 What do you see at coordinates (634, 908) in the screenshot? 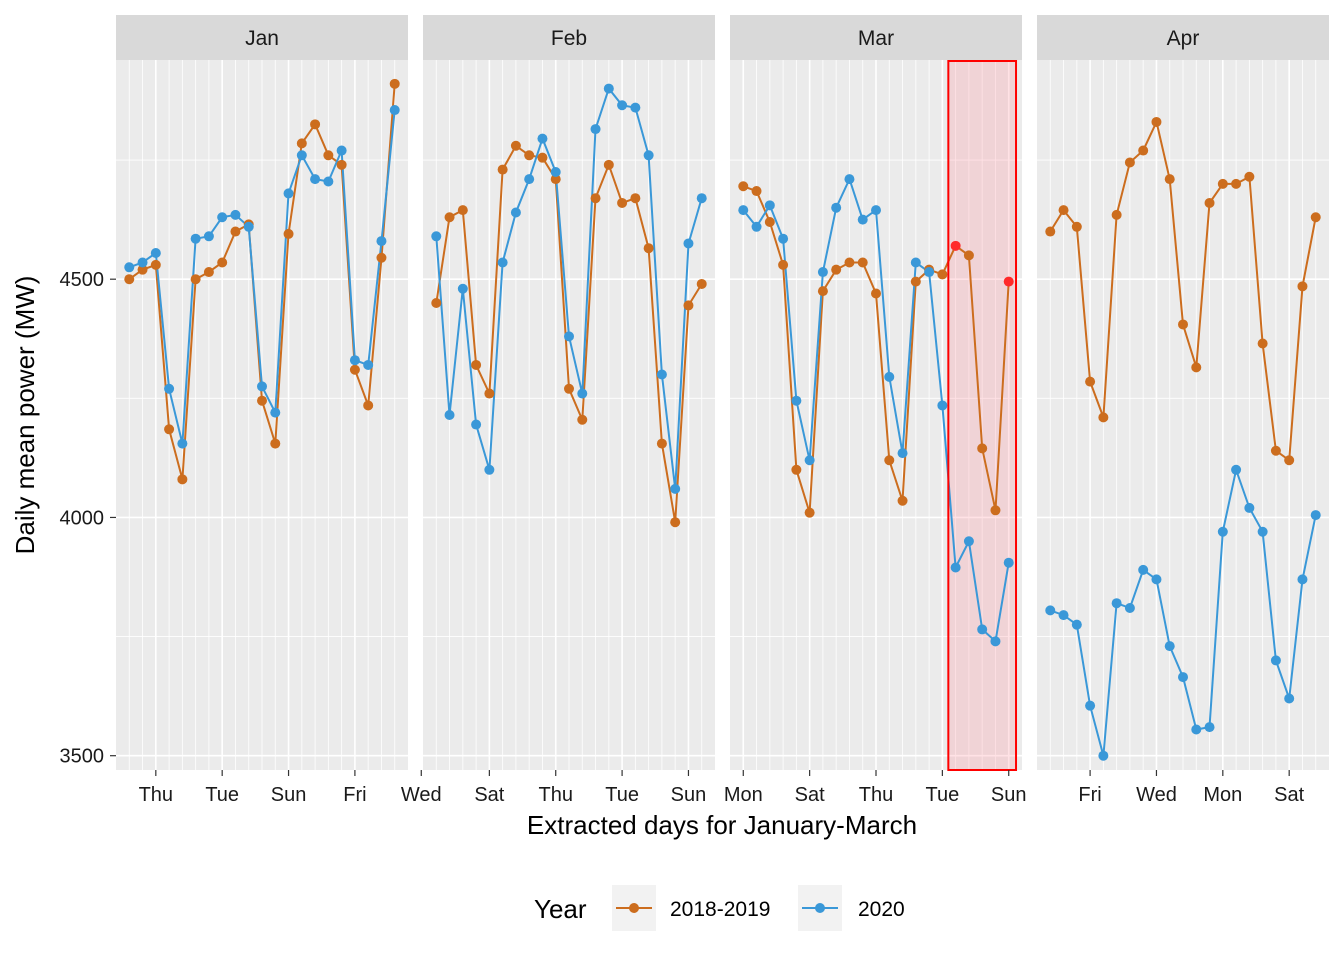
I see `legend-point-2018-2019` at bounding box center [634, 908].